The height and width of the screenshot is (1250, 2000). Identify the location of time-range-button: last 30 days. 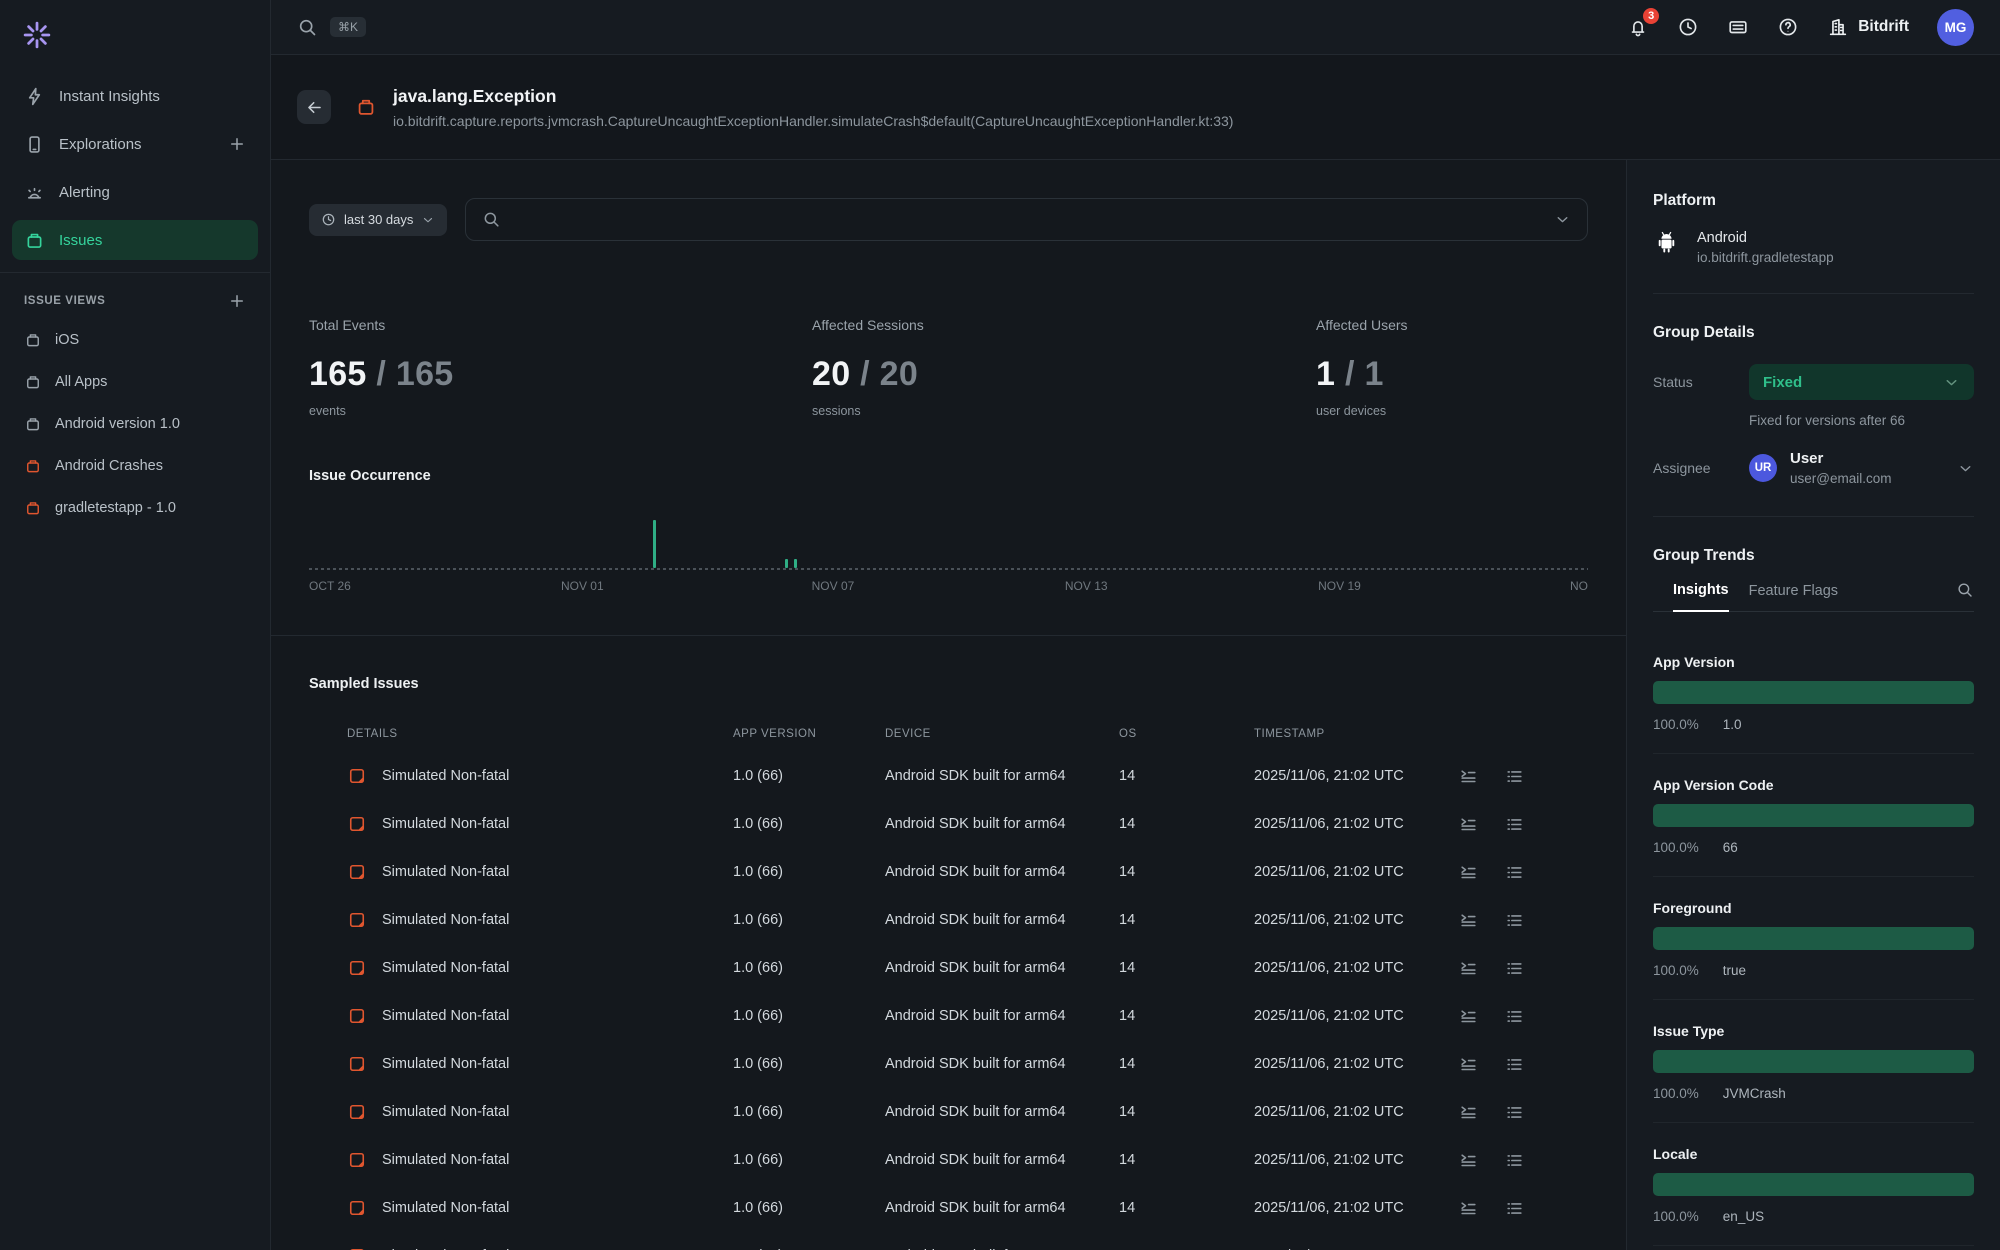
(378, 219).